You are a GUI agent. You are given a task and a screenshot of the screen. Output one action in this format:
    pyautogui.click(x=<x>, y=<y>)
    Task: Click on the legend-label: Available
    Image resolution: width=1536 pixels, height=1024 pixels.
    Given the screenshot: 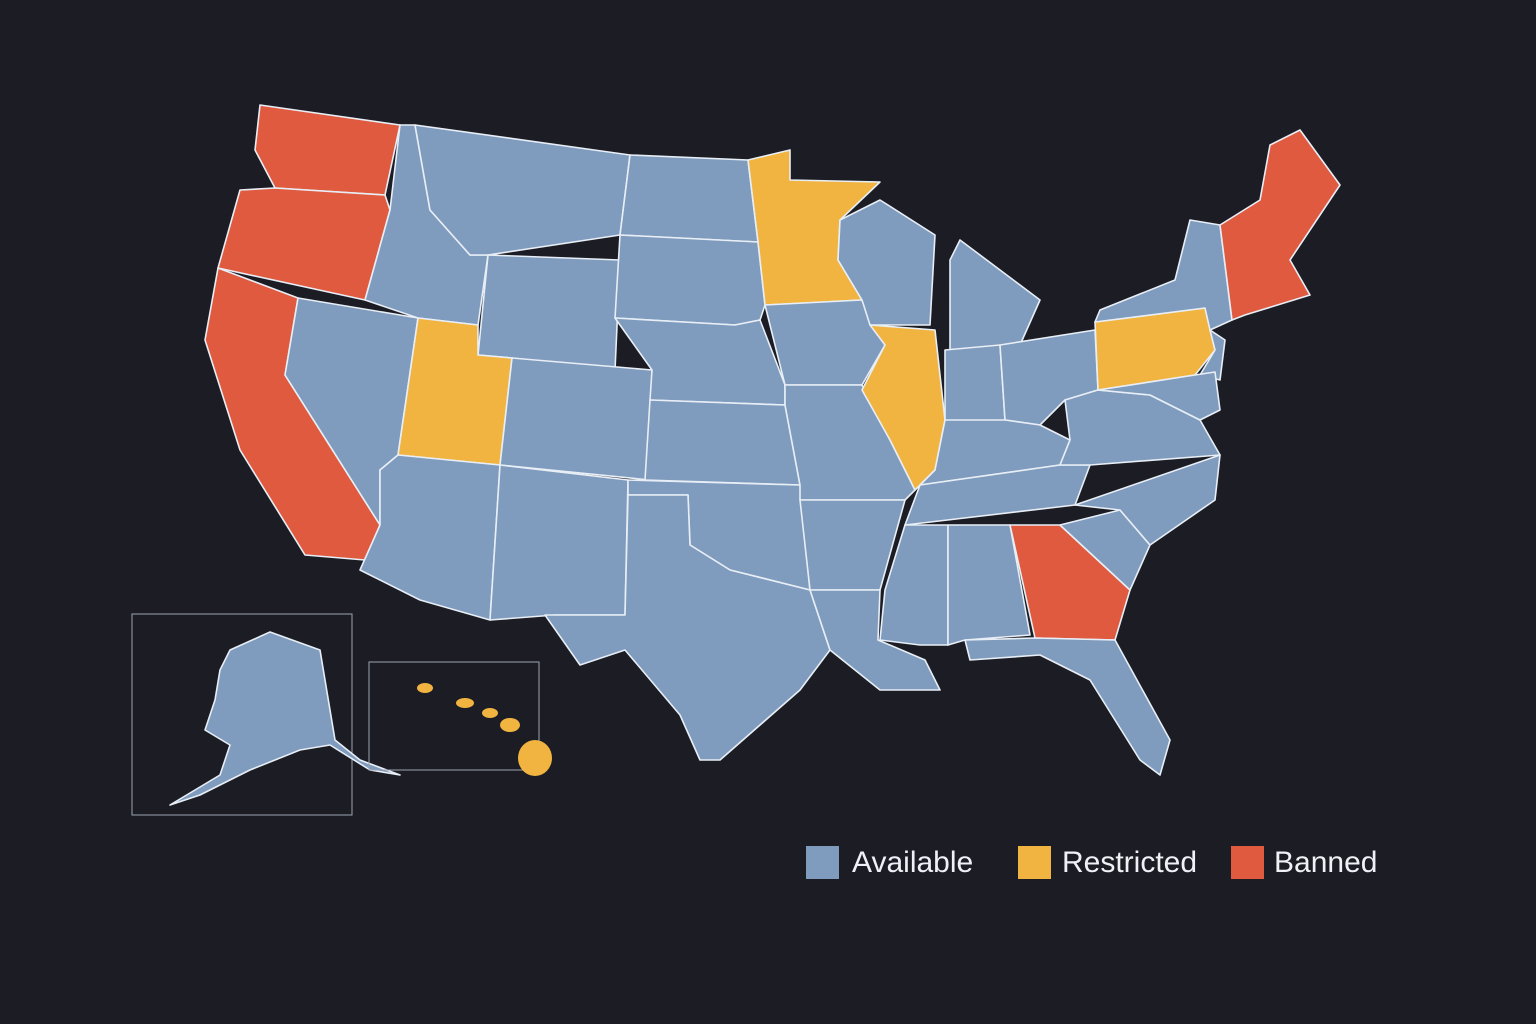 What is the action you would take?
    pyautogui.click(x=912, y=862)
    